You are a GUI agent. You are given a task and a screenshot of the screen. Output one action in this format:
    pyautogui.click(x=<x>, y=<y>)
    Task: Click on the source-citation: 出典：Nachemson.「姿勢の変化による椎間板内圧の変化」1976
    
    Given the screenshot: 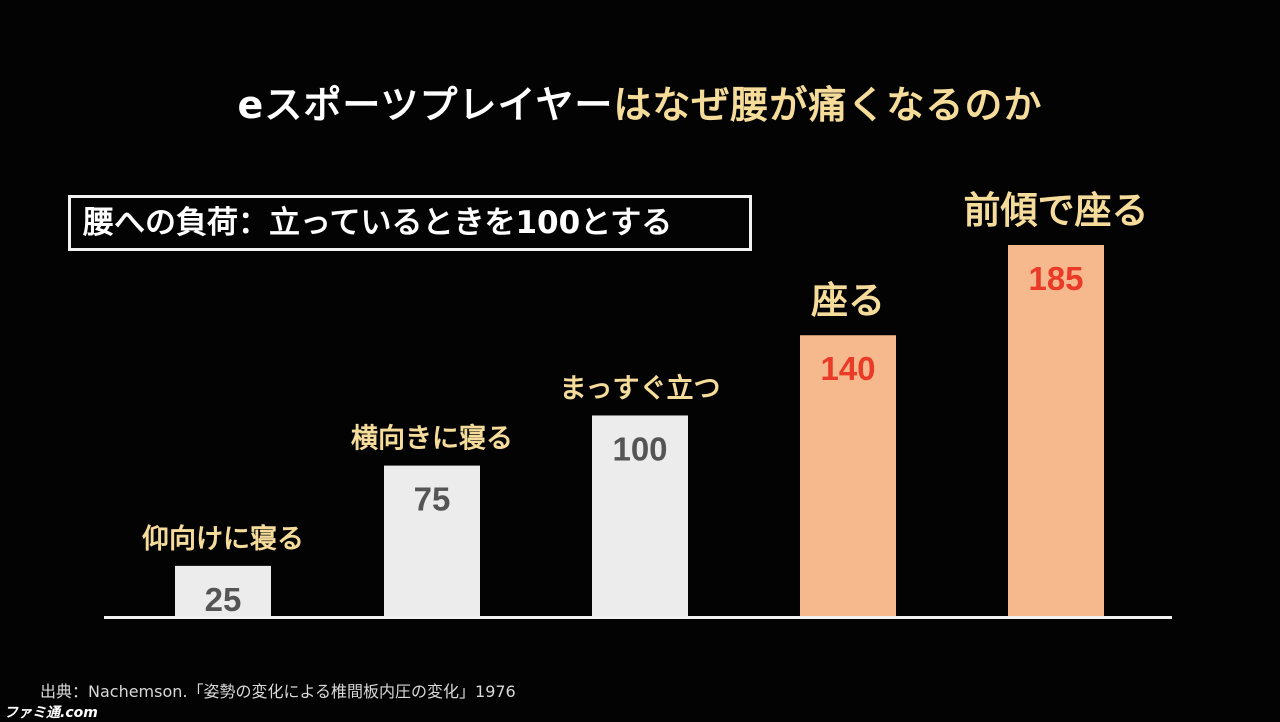 What is the action you would take?
    pyautogui.click(x=278, y=691)
    